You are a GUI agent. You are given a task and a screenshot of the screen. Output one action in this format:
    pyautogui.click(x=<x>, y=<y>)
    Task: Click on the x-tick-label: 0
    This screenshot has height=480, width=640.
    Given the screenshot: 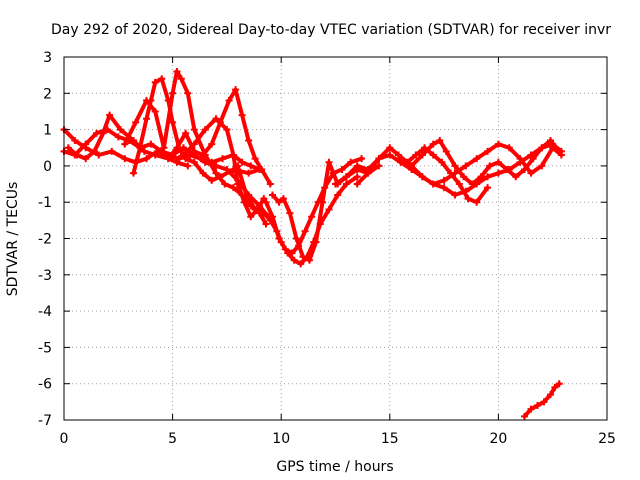 What is the action you would take?
    pyautogui.click(x=64, y=439)
    